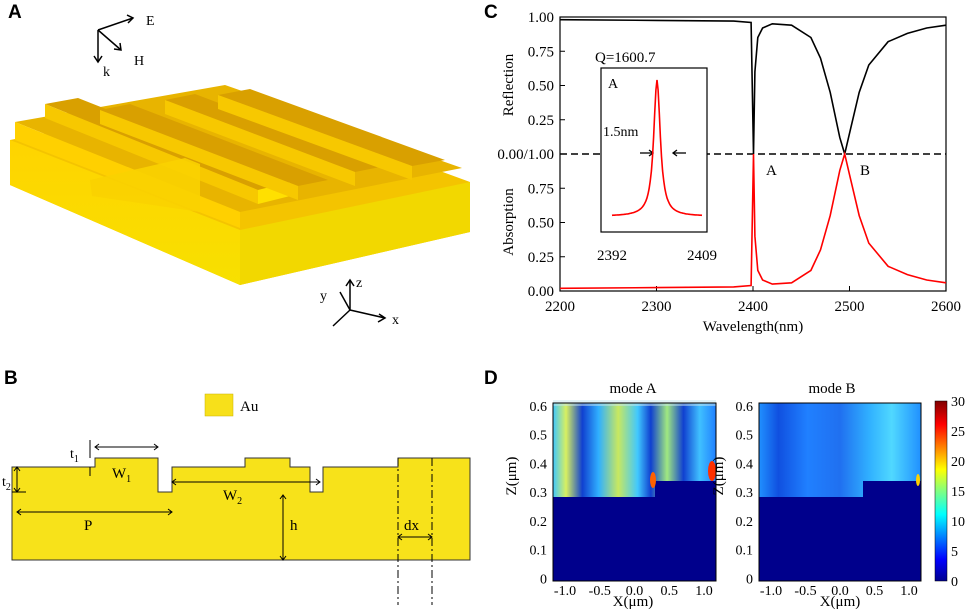 This screenshot has width=969, height=610. What do you see at coordinates (621, 132) in the screenshot?
I see `inset-fwhm-label: 1.5nm` at bounding box center [621, 132].